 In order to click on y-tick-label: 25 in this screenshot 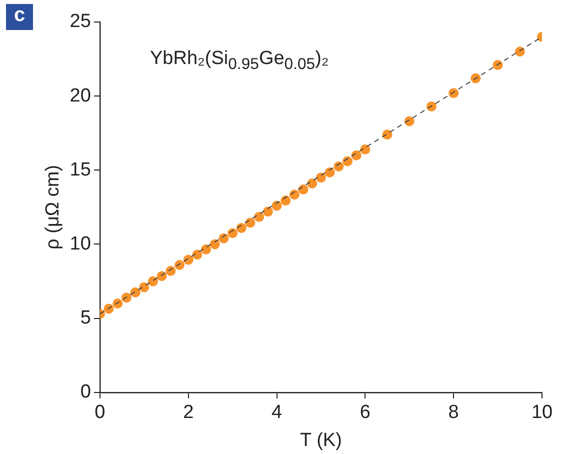, I will do `click(80, 21)`.